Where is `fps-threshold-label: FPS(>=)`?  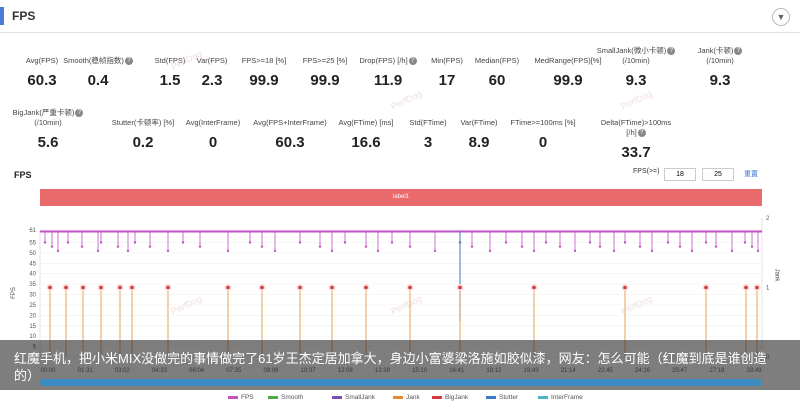 fps-threshold-label: FPS(>=) is located at coordinates (646, 171).